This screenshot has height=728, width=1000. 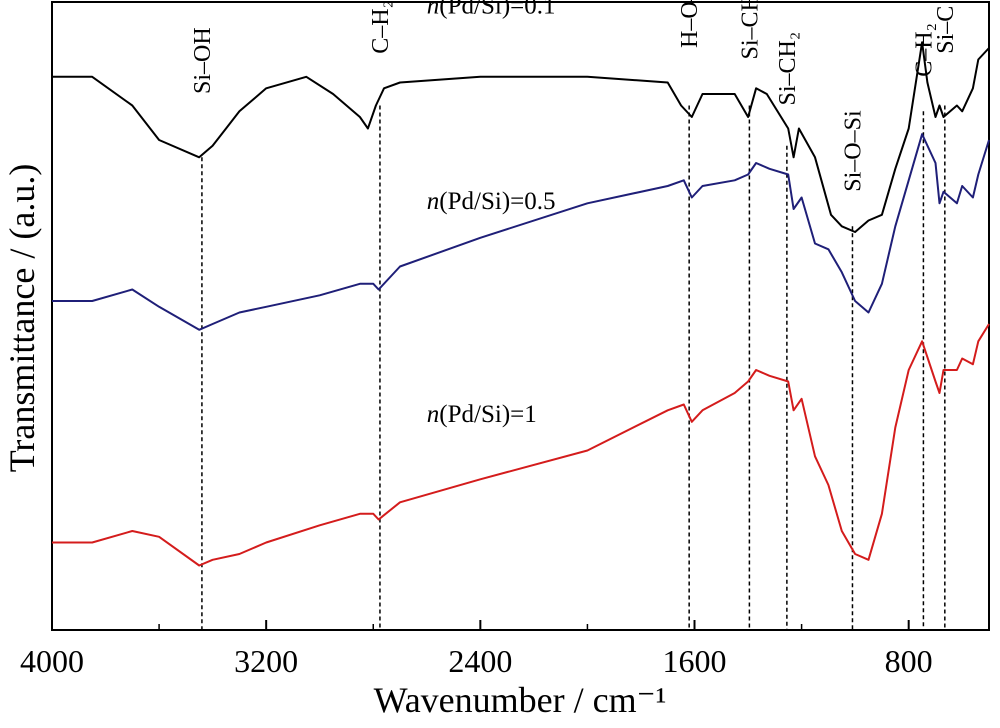 What do you see at coordinates (946, 30) in the screenshot?
I see `band-label: Si–C` at bounding box center [946, 30].